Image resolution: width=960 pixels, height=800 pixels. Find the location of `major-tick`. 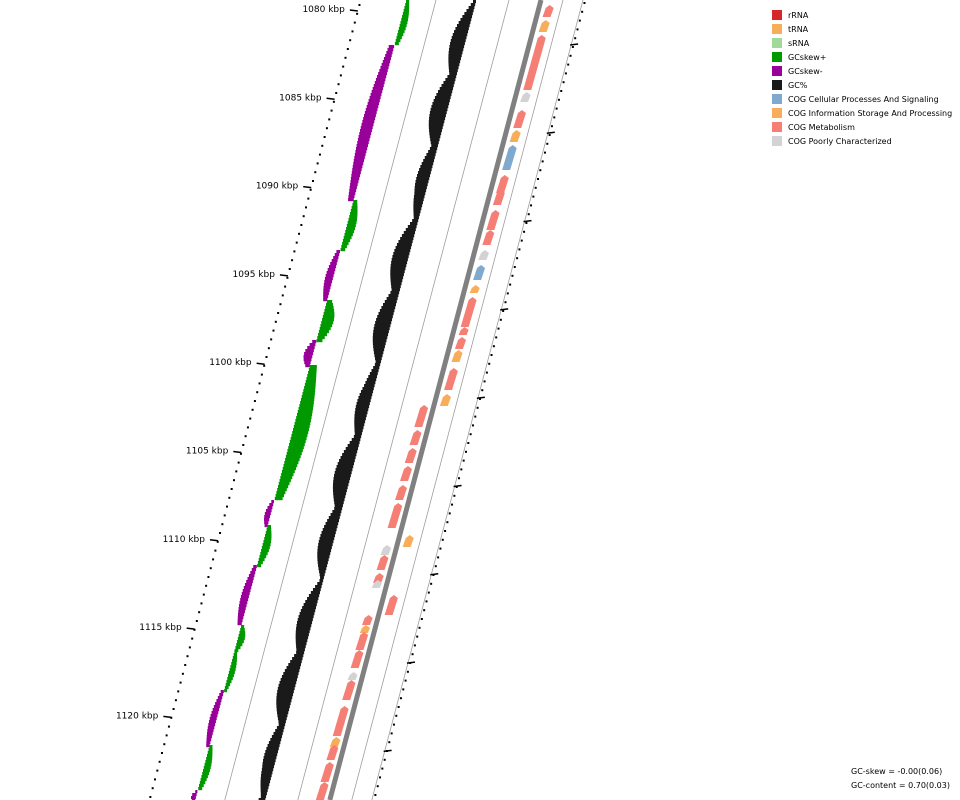

major-tick is located at coordinates (237, 452).